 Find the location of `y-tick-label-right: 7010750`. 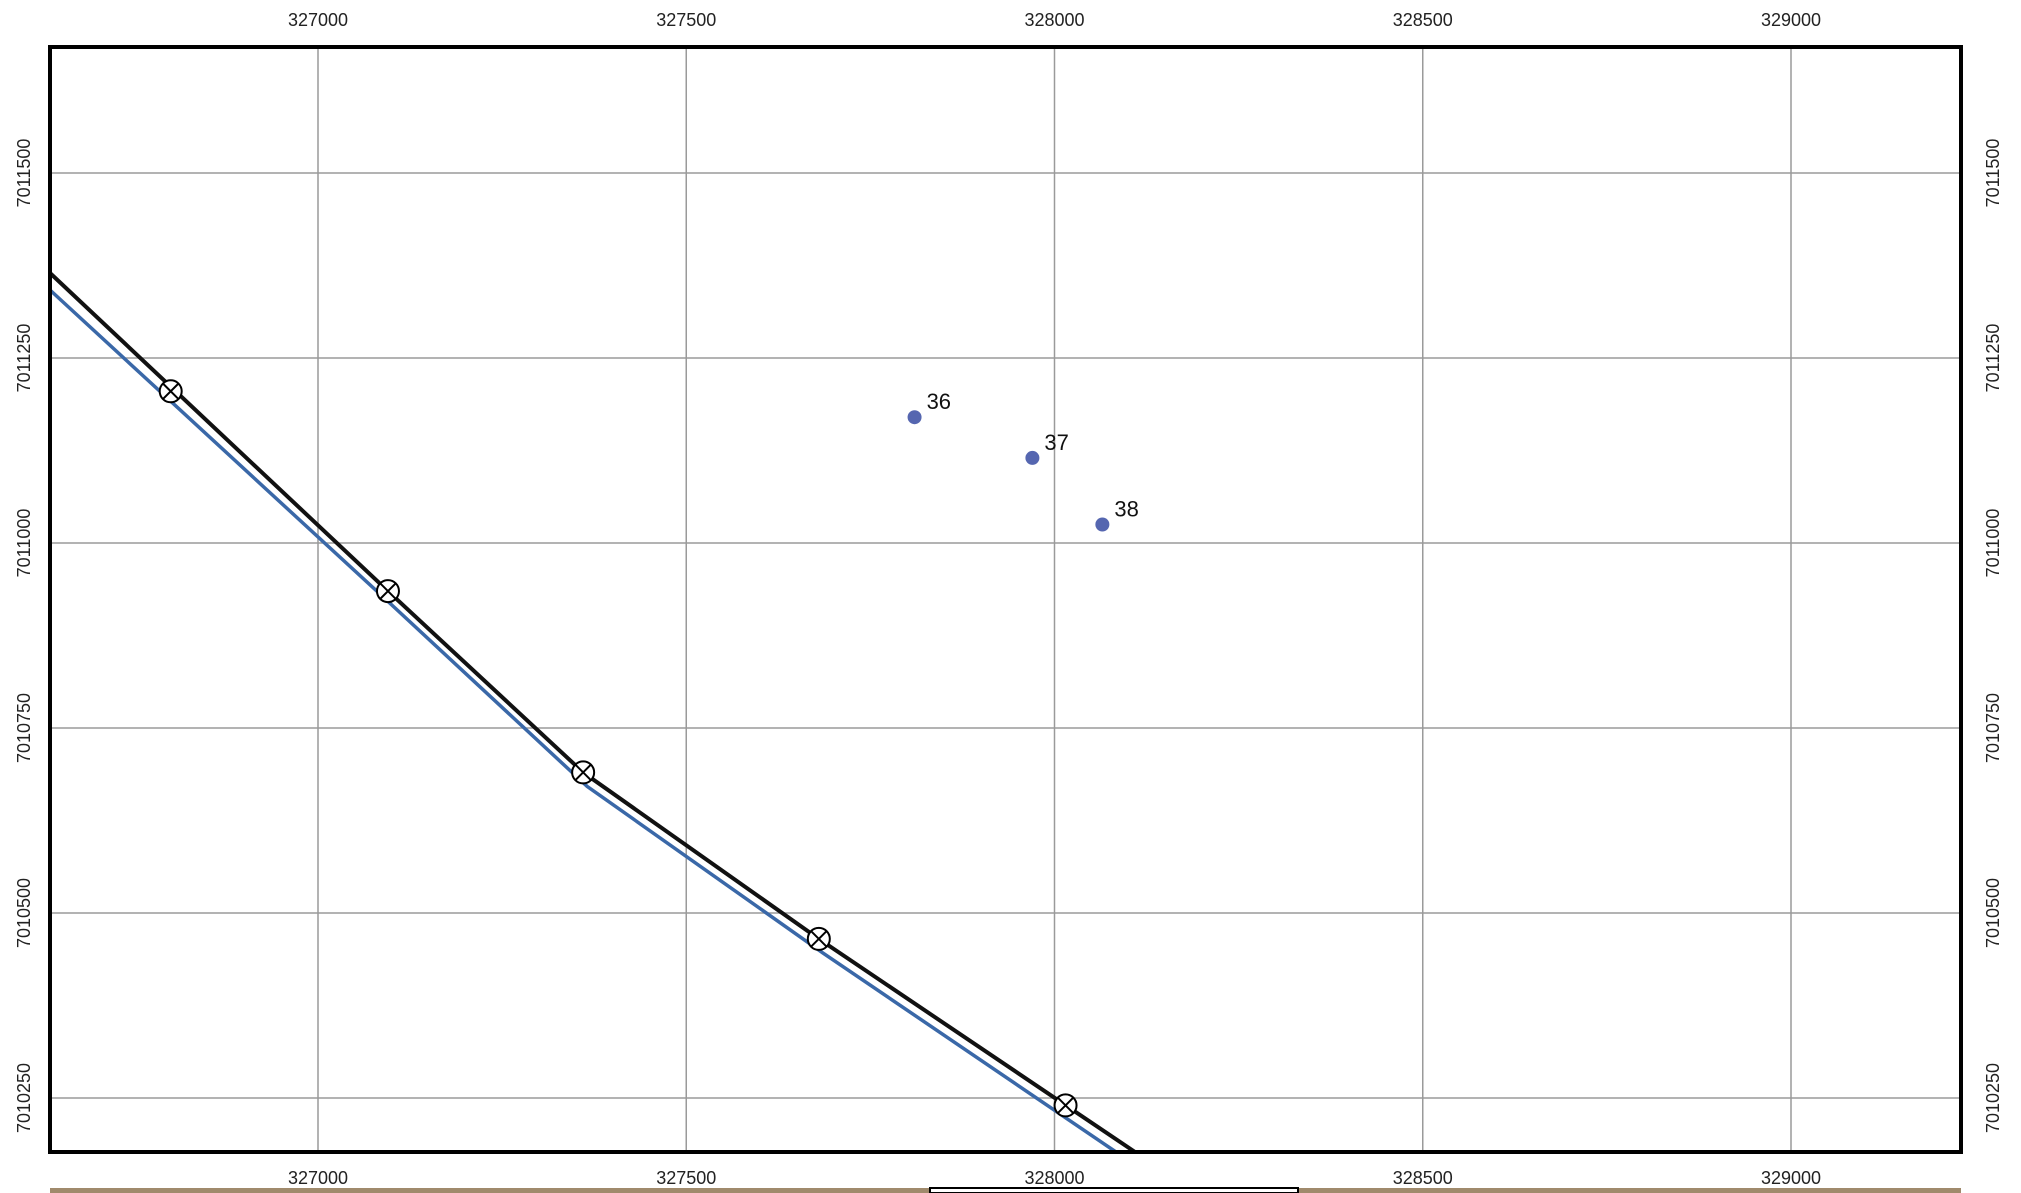

y-tick-label-right: 7010750 is located at coordinates (1993, 728).